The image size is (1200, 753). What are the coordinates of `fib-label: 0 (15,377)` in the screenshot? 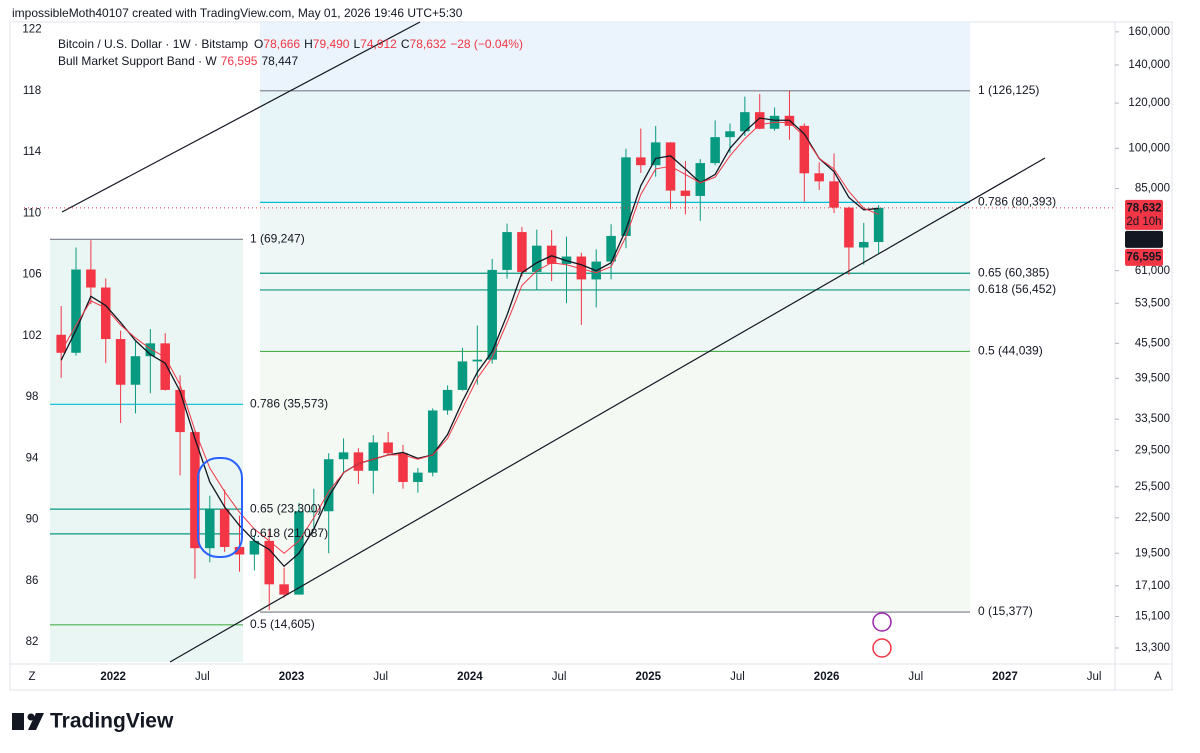 It's located at (1005, 611).